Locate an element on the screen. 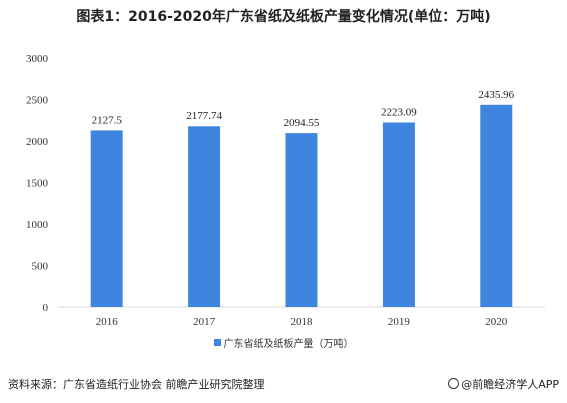 The height and width of the screenshot is (403, 567). bar-2018 is located at coordinates (301, 220).